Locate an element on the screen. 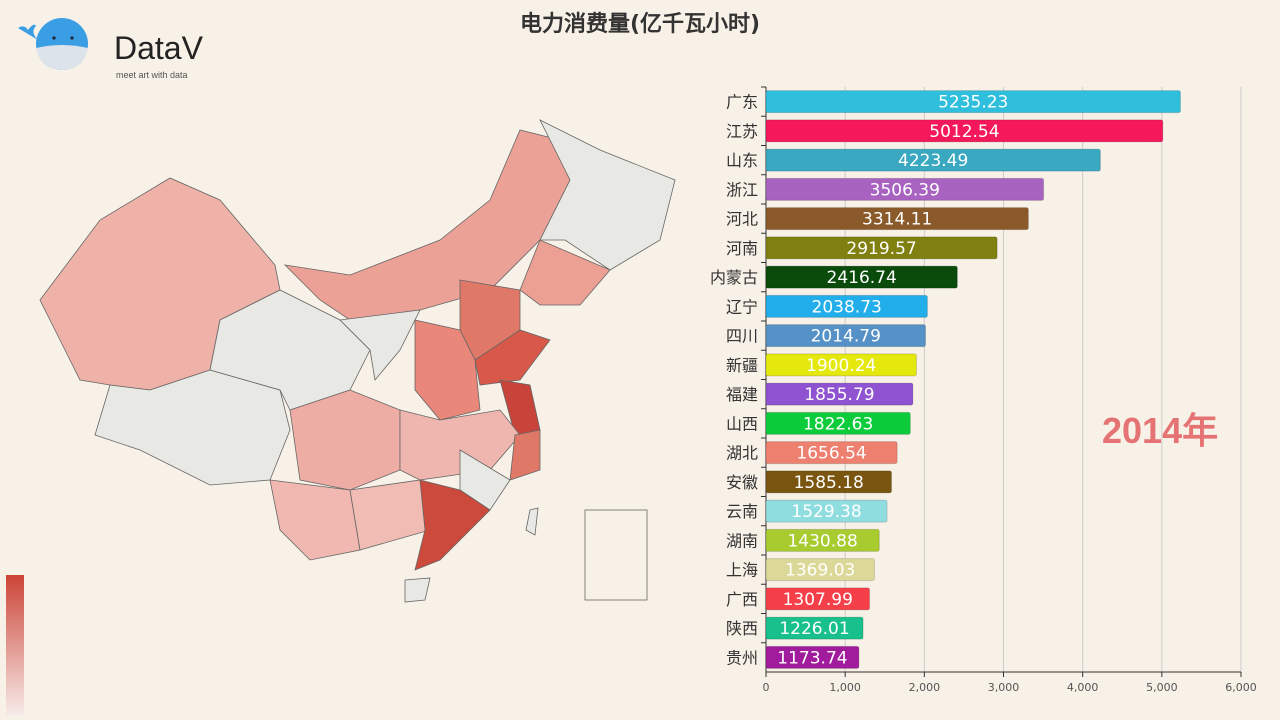  x-tick-label: 6,000 is located at coordinates (1241, 687).